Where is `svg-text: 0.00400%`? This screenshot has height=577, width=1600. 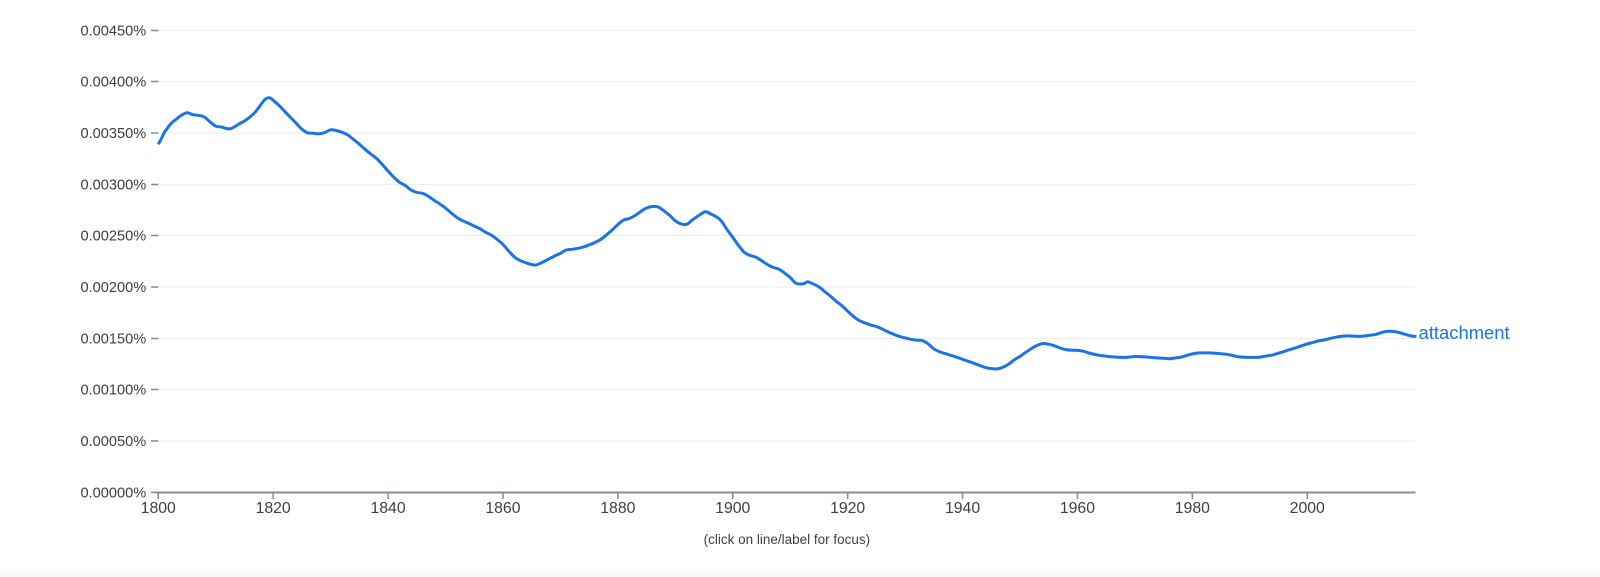 svg-text: 0.00400% is located at coordinates (113, 82).